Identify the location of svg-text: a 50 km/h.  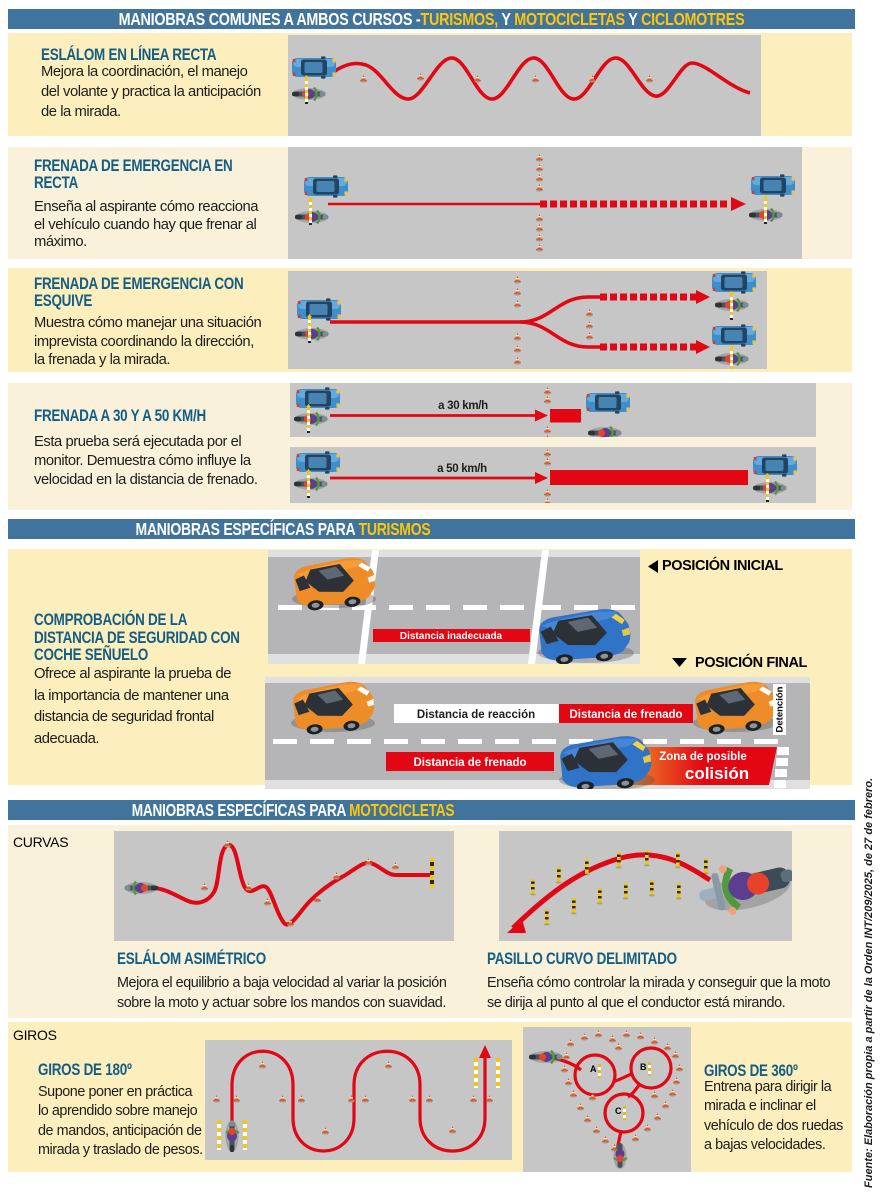
(462, 469).